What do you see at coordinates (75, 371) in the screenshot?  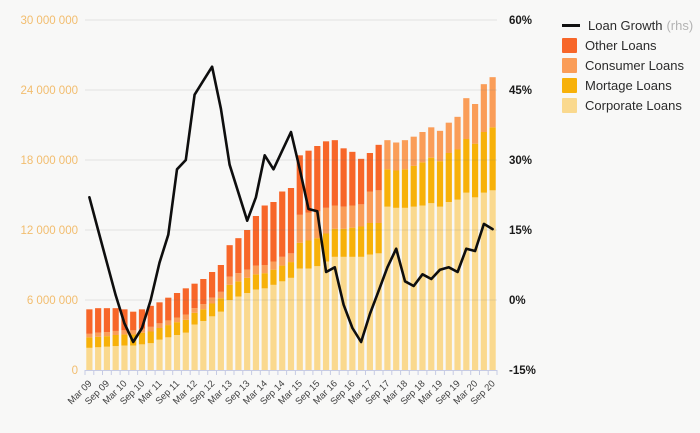 I see `left-axis-label: 0` at bounding box center [75, 371].